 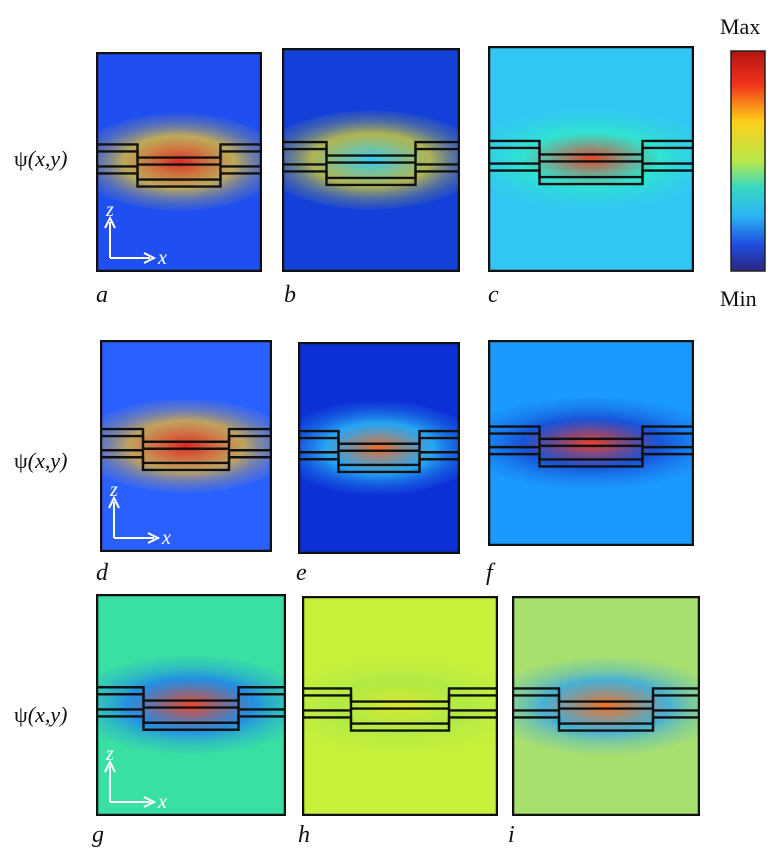 What do you see at coordinates (748, 161) in the screenshot?
I see `colorbar` at bounding box center [748, 161].